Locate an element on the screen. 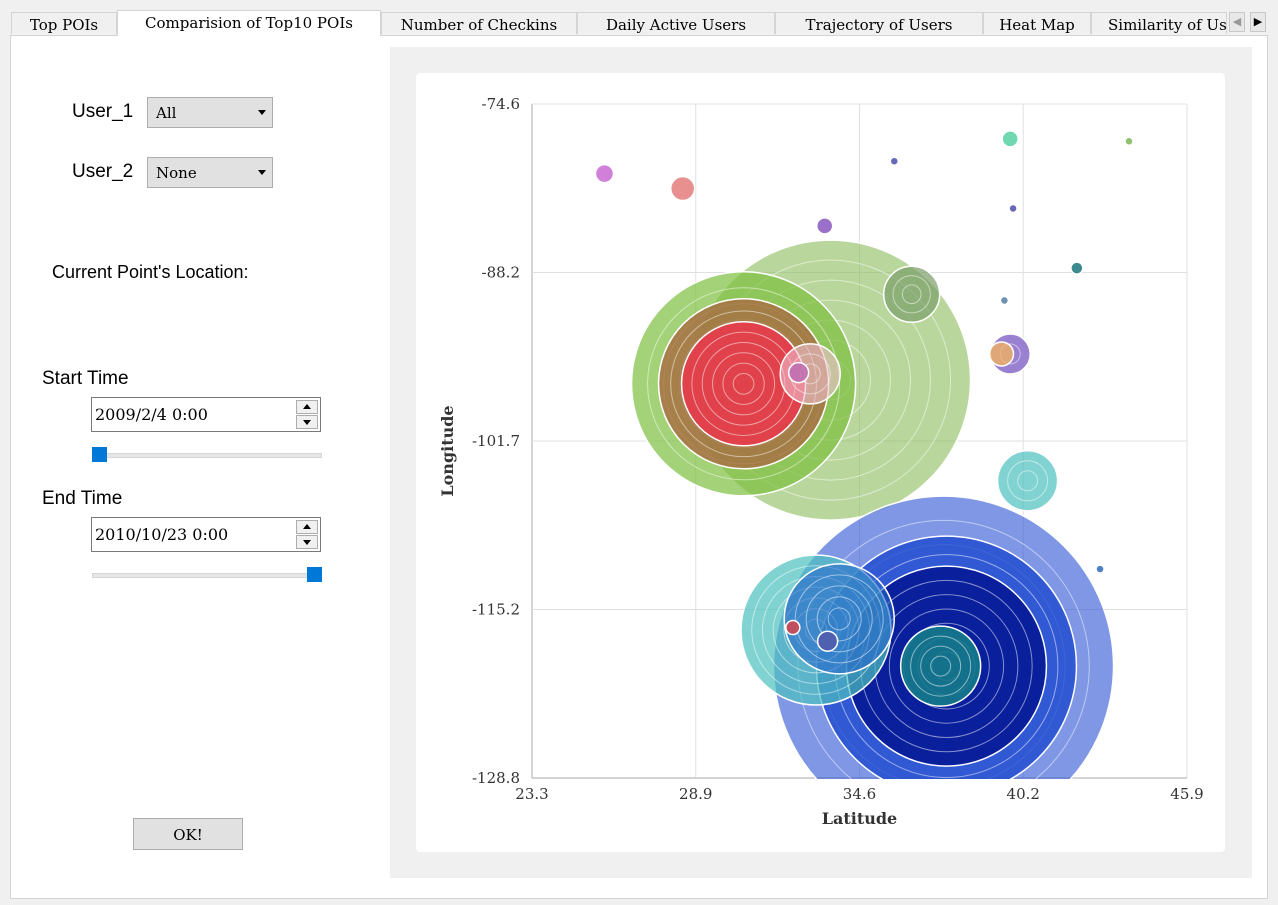 Image resolution: width=1278 pixels, height=905 pixels. x-axis-label: Latitude is located at coordinates (859, 818).